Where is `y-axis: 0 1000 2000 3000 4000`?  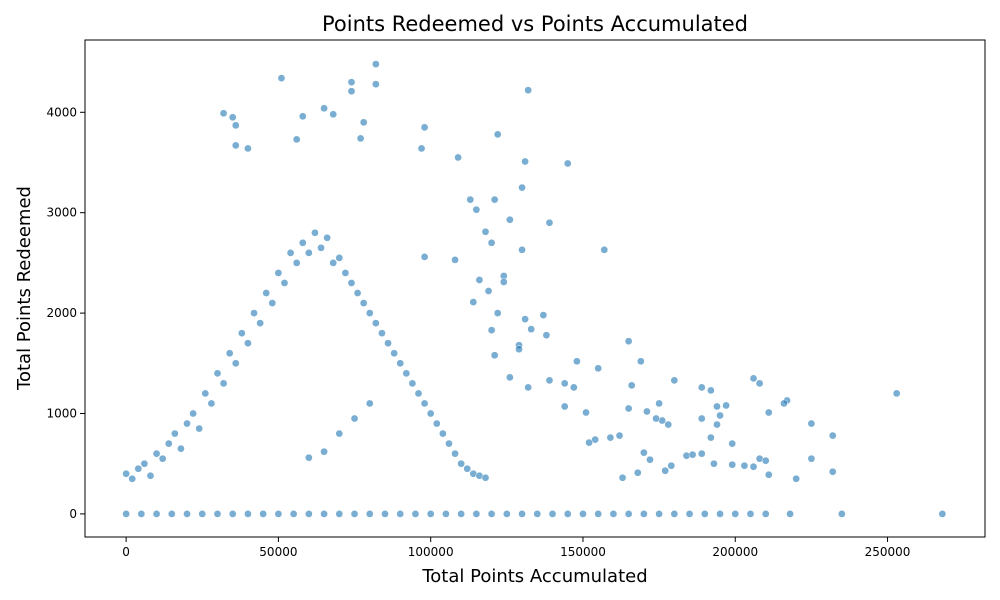
y-axis: 0 1000 2000 3000 4000 is located at coordinates (65, 313).